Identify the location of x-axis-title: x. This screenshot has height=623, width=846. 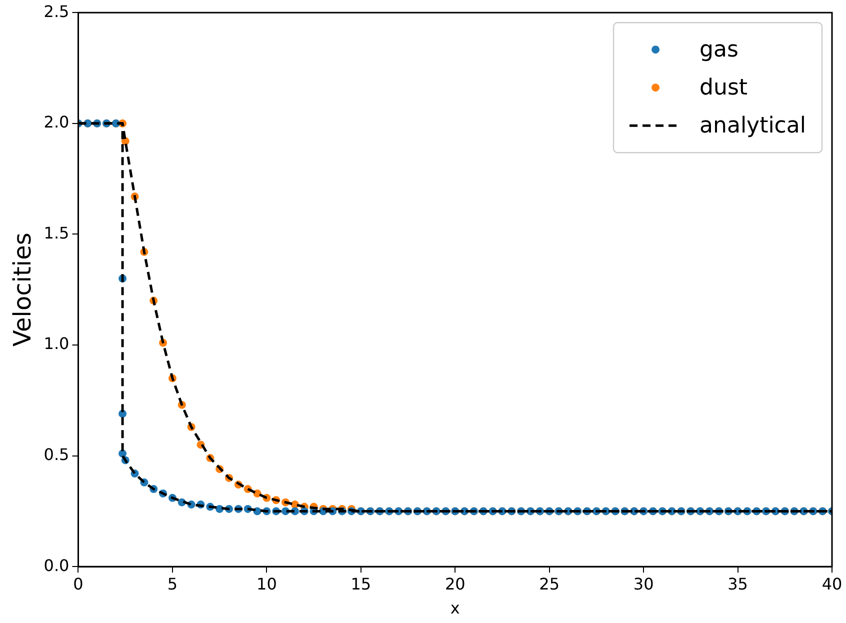
(455, 608).